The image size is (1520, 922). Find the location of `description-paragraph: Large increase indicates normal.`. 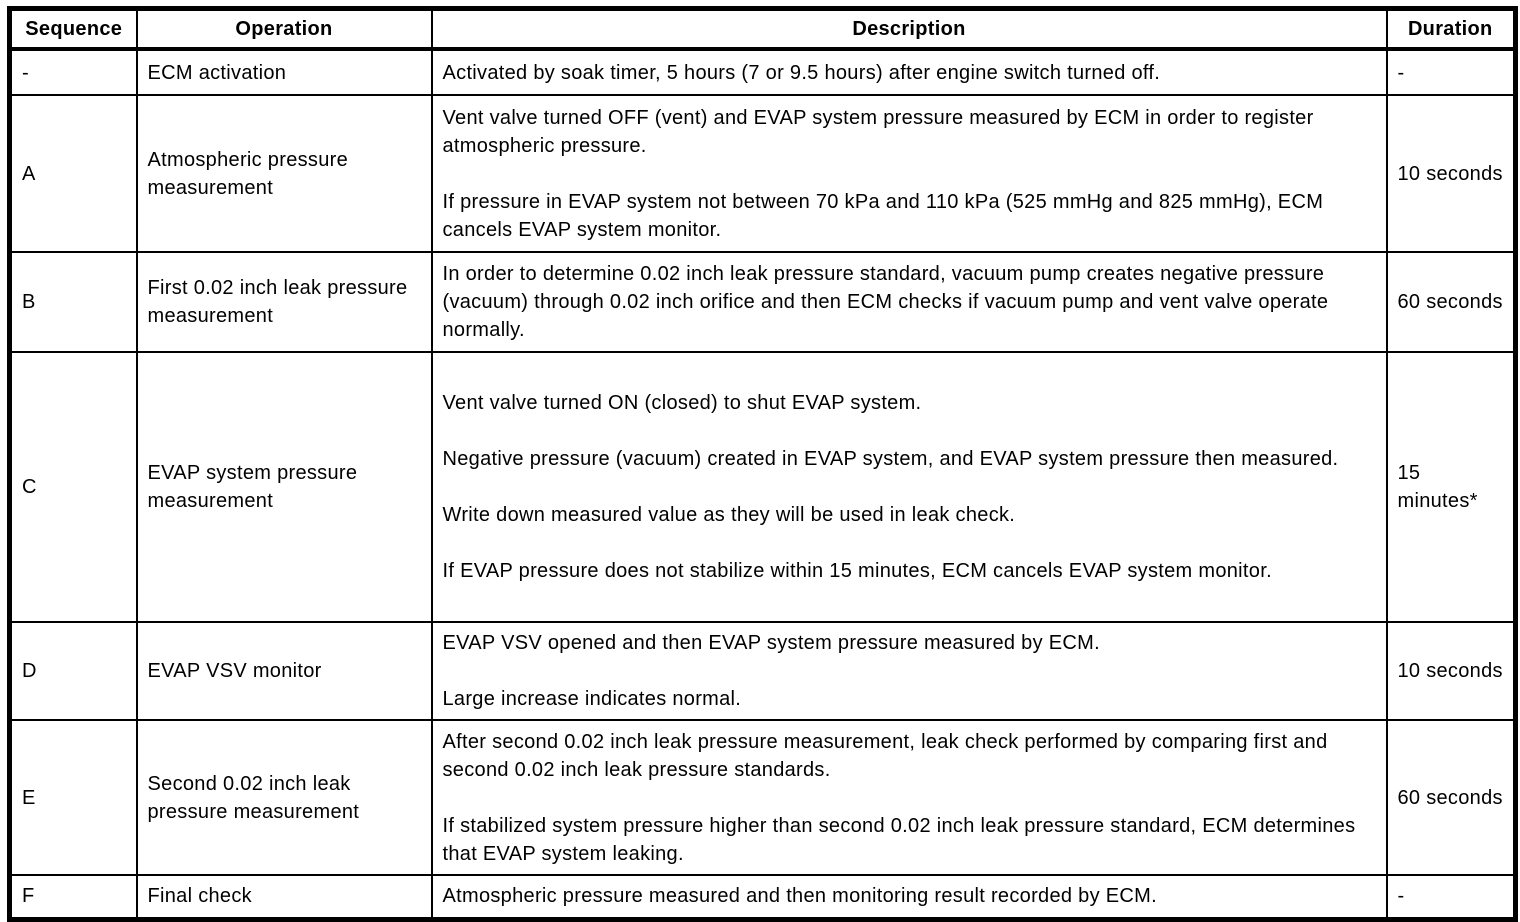

description-paragraph: Large increase indicates normal. is located at coordinates (592, 699).